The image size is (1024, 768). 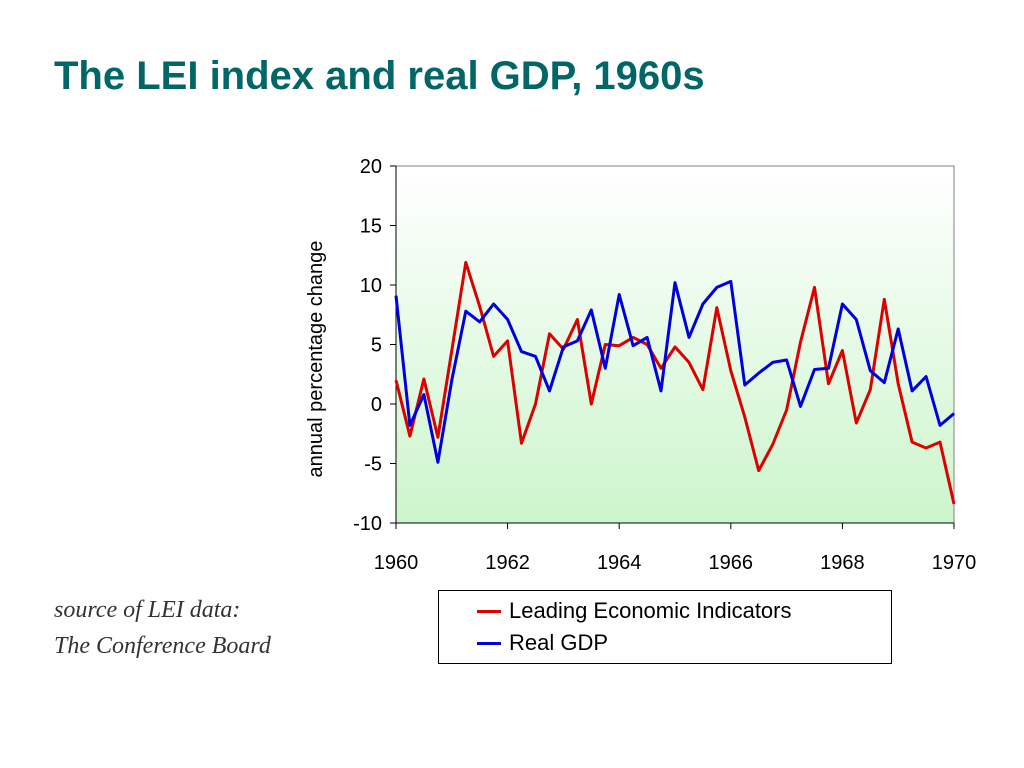 I want to click on x-tick-label: 1968, so click(x=842, y=563).